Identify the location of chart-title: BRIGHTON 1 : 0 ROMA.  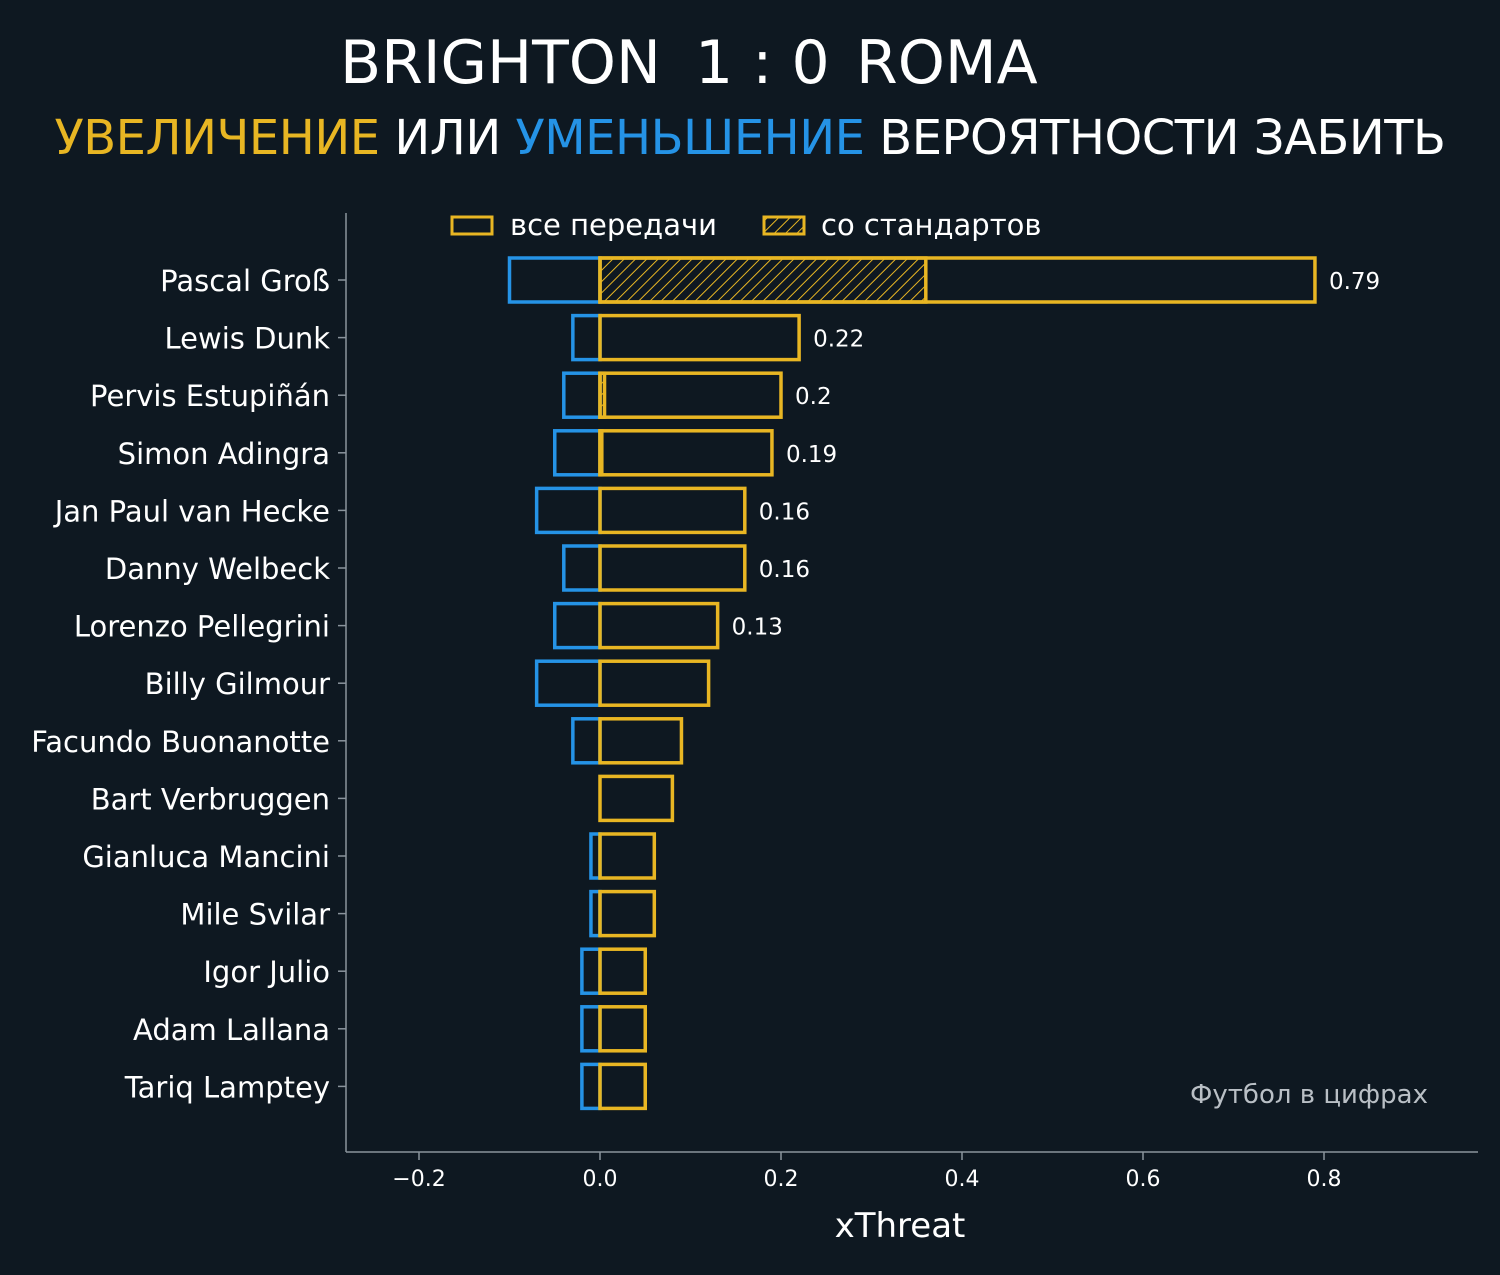
(750, 63).